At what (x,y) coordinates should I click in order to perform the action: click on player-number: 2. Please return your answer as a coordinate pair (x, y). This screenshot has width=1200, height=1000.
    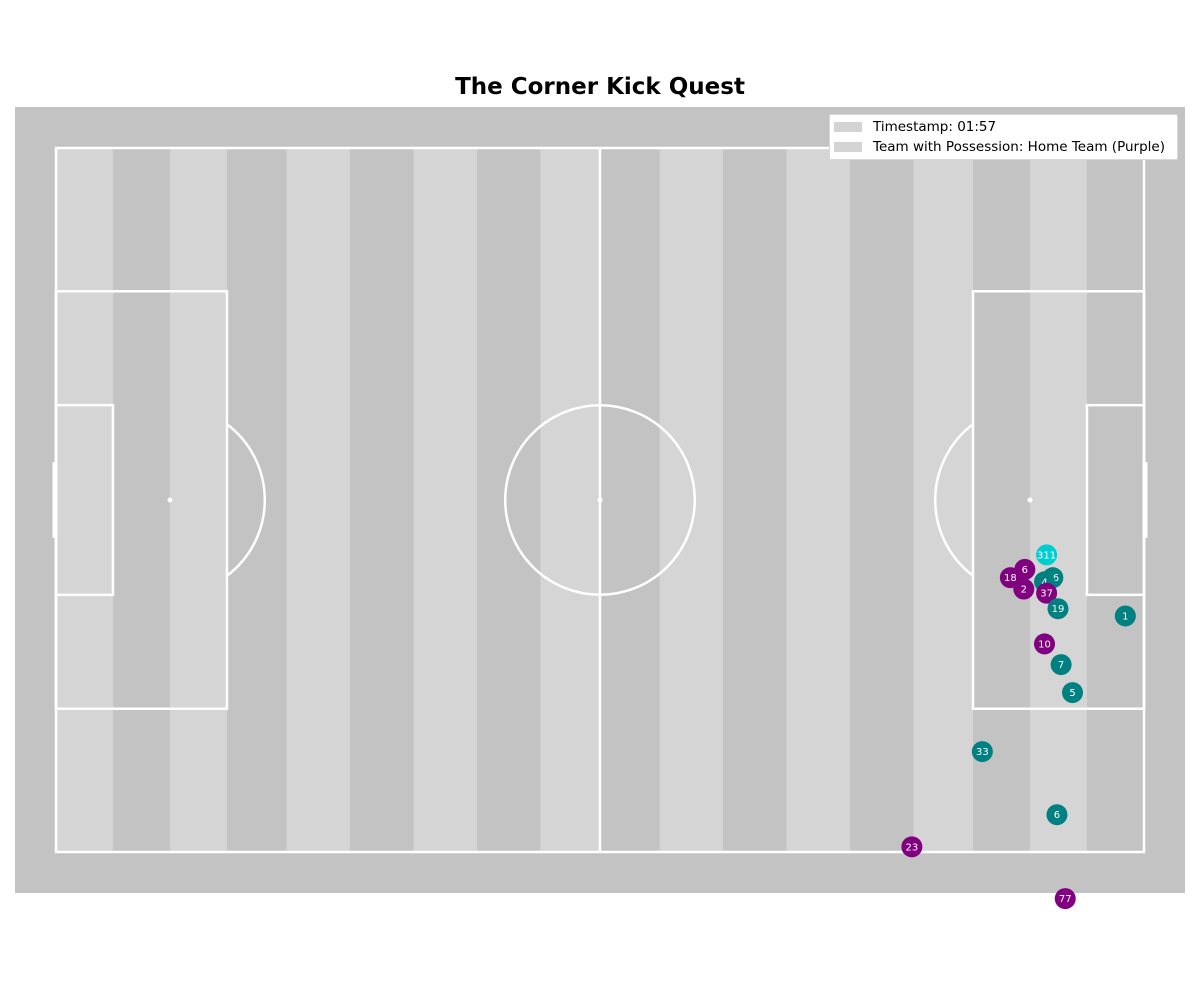
    Looking at the image, I should click on (1024, 590).